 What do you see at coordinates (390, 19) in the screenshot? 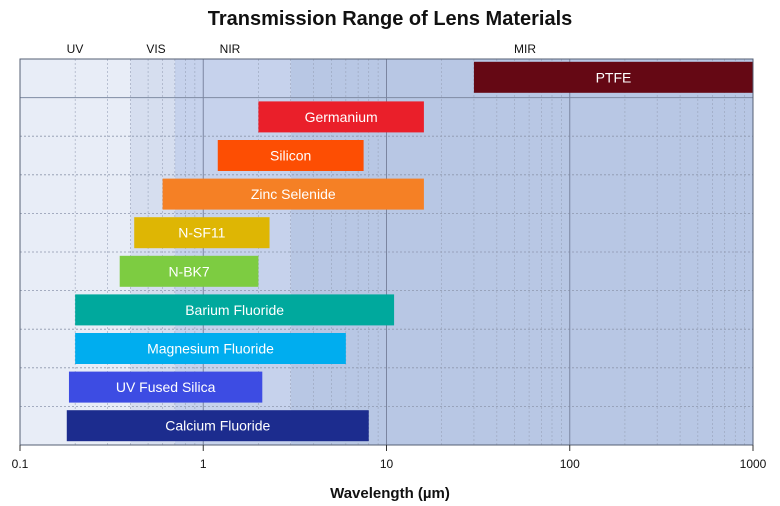
I see `chart-title: Transmission Range of Lens Materials` at bounding box center [390, 19].